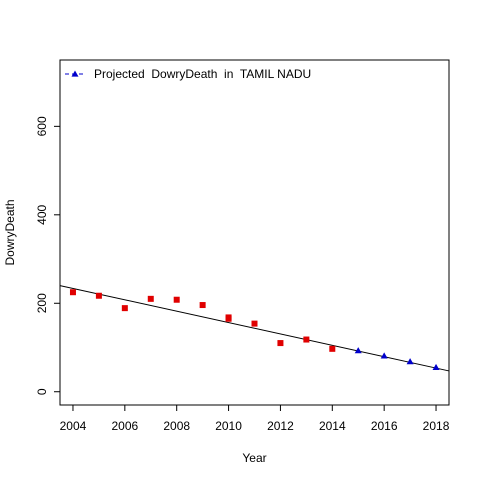 This screenshot has height=480, width=480. What do you see at coordinates (48, 255) in the screenshot?
I see `y-axis: 0 200 400 600` at bounding box center [48, 255].